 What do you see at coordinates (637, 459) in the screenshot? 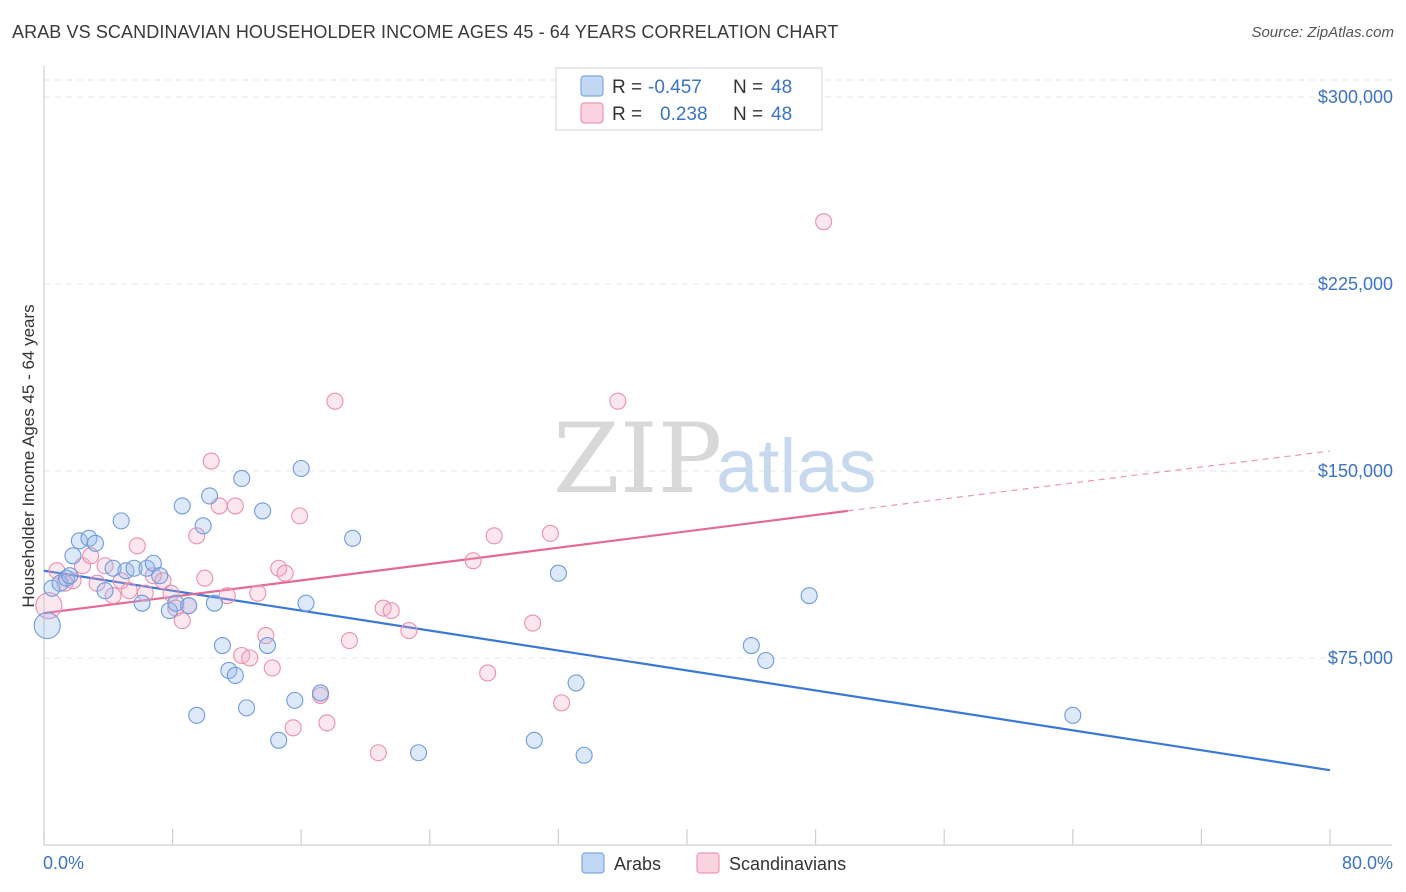
I see `watermark-zip: ZIP` at bounding box center [637, 459].